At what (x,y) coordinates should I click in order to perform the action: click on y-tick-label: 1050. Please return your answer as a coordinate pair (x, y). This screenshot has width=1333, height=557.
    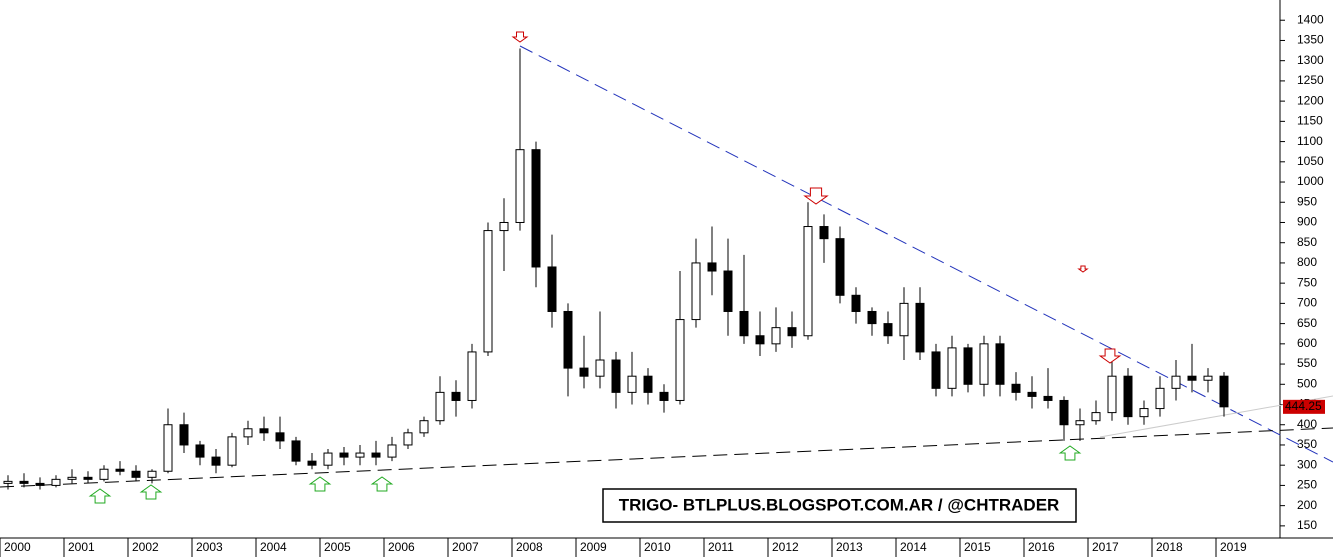
    Looking at the image, I should click on (1310, 161).